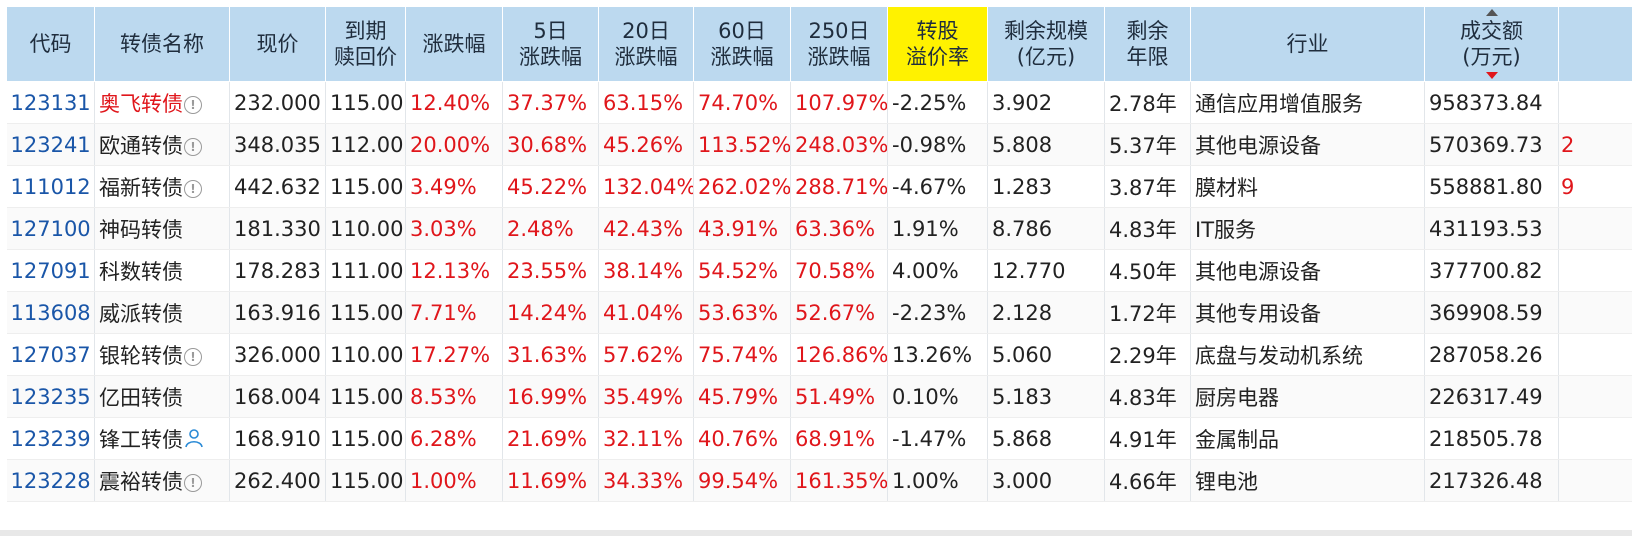 The image size is (1632, 536). I want to click on remaining-scale-cell: 12.770, so click(1046, 270).